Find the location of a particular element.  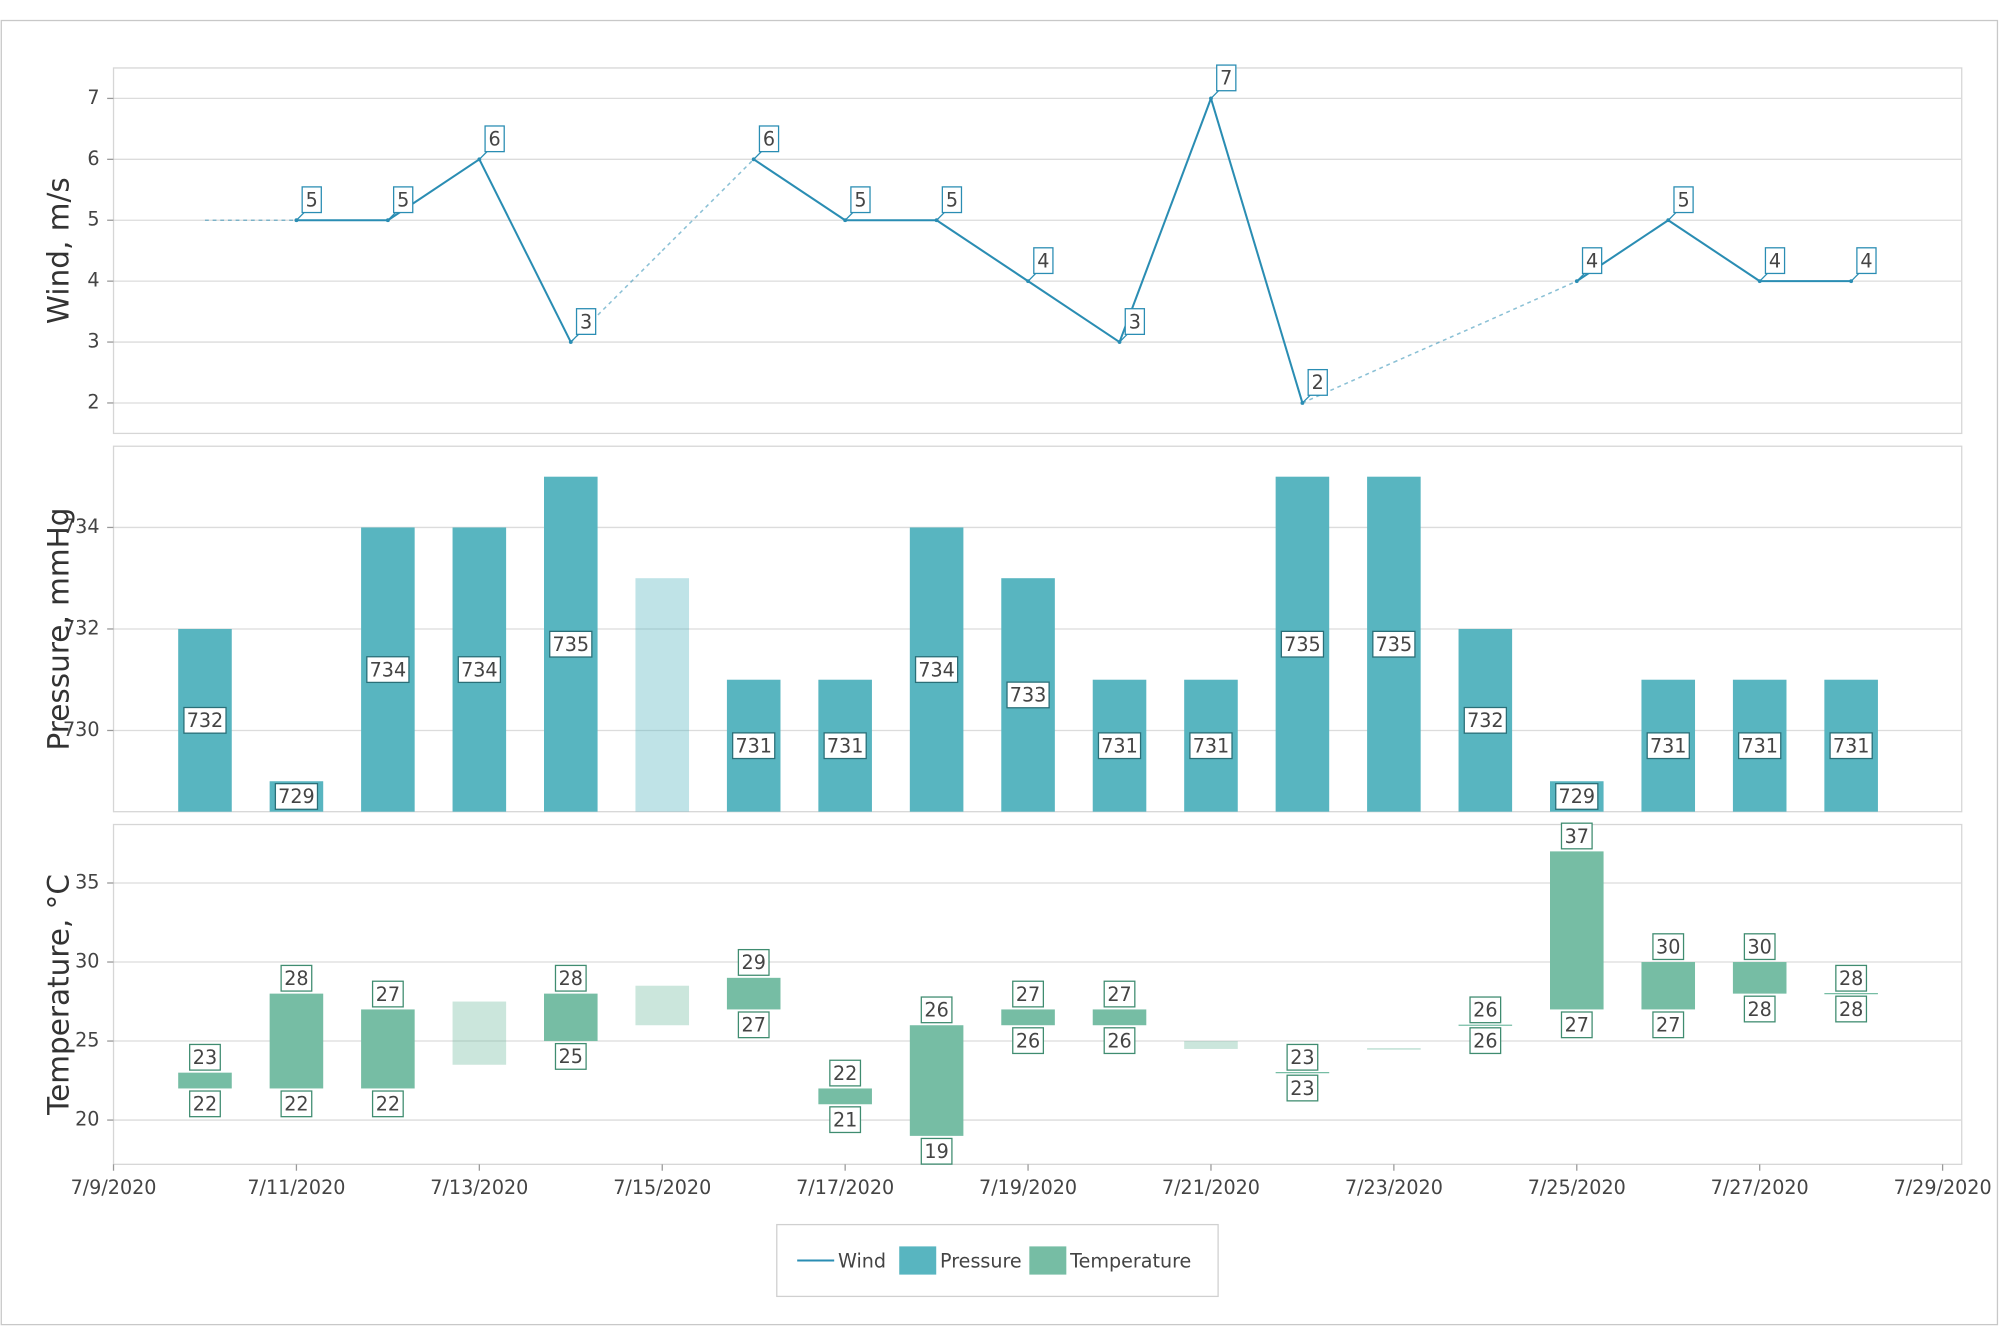

y-tick-label: 2 is located at coordinates (93, 401).